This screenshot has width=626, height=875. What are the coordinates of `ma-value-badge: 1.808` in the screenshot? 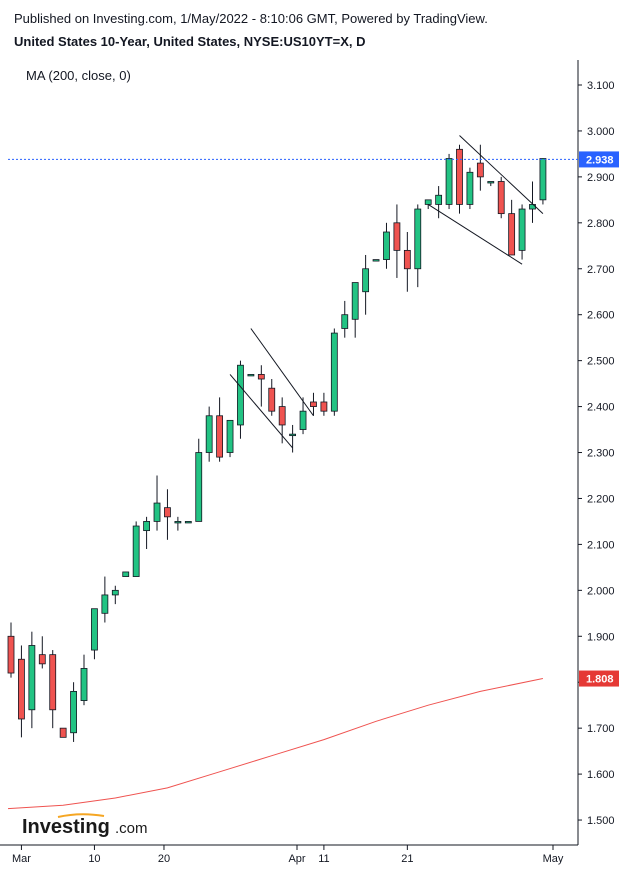 It's located at (599, 678).